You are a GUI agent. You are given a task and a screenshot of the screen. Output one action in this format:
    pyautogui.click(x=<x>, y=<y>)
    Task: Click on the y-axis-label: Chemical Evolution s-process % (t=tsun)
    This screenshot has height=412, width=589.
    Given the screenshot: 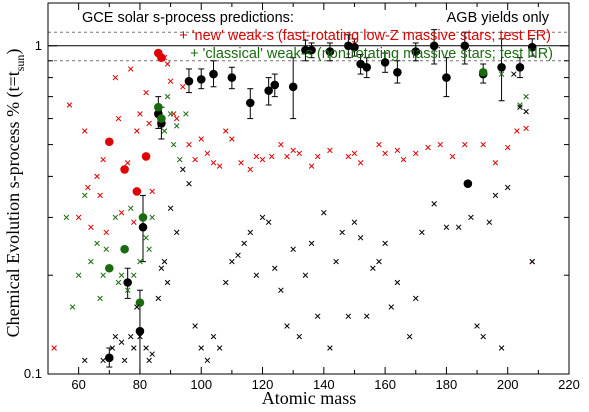 What is the action you would take?
    pyautogui.click(x=15, y=193)
    